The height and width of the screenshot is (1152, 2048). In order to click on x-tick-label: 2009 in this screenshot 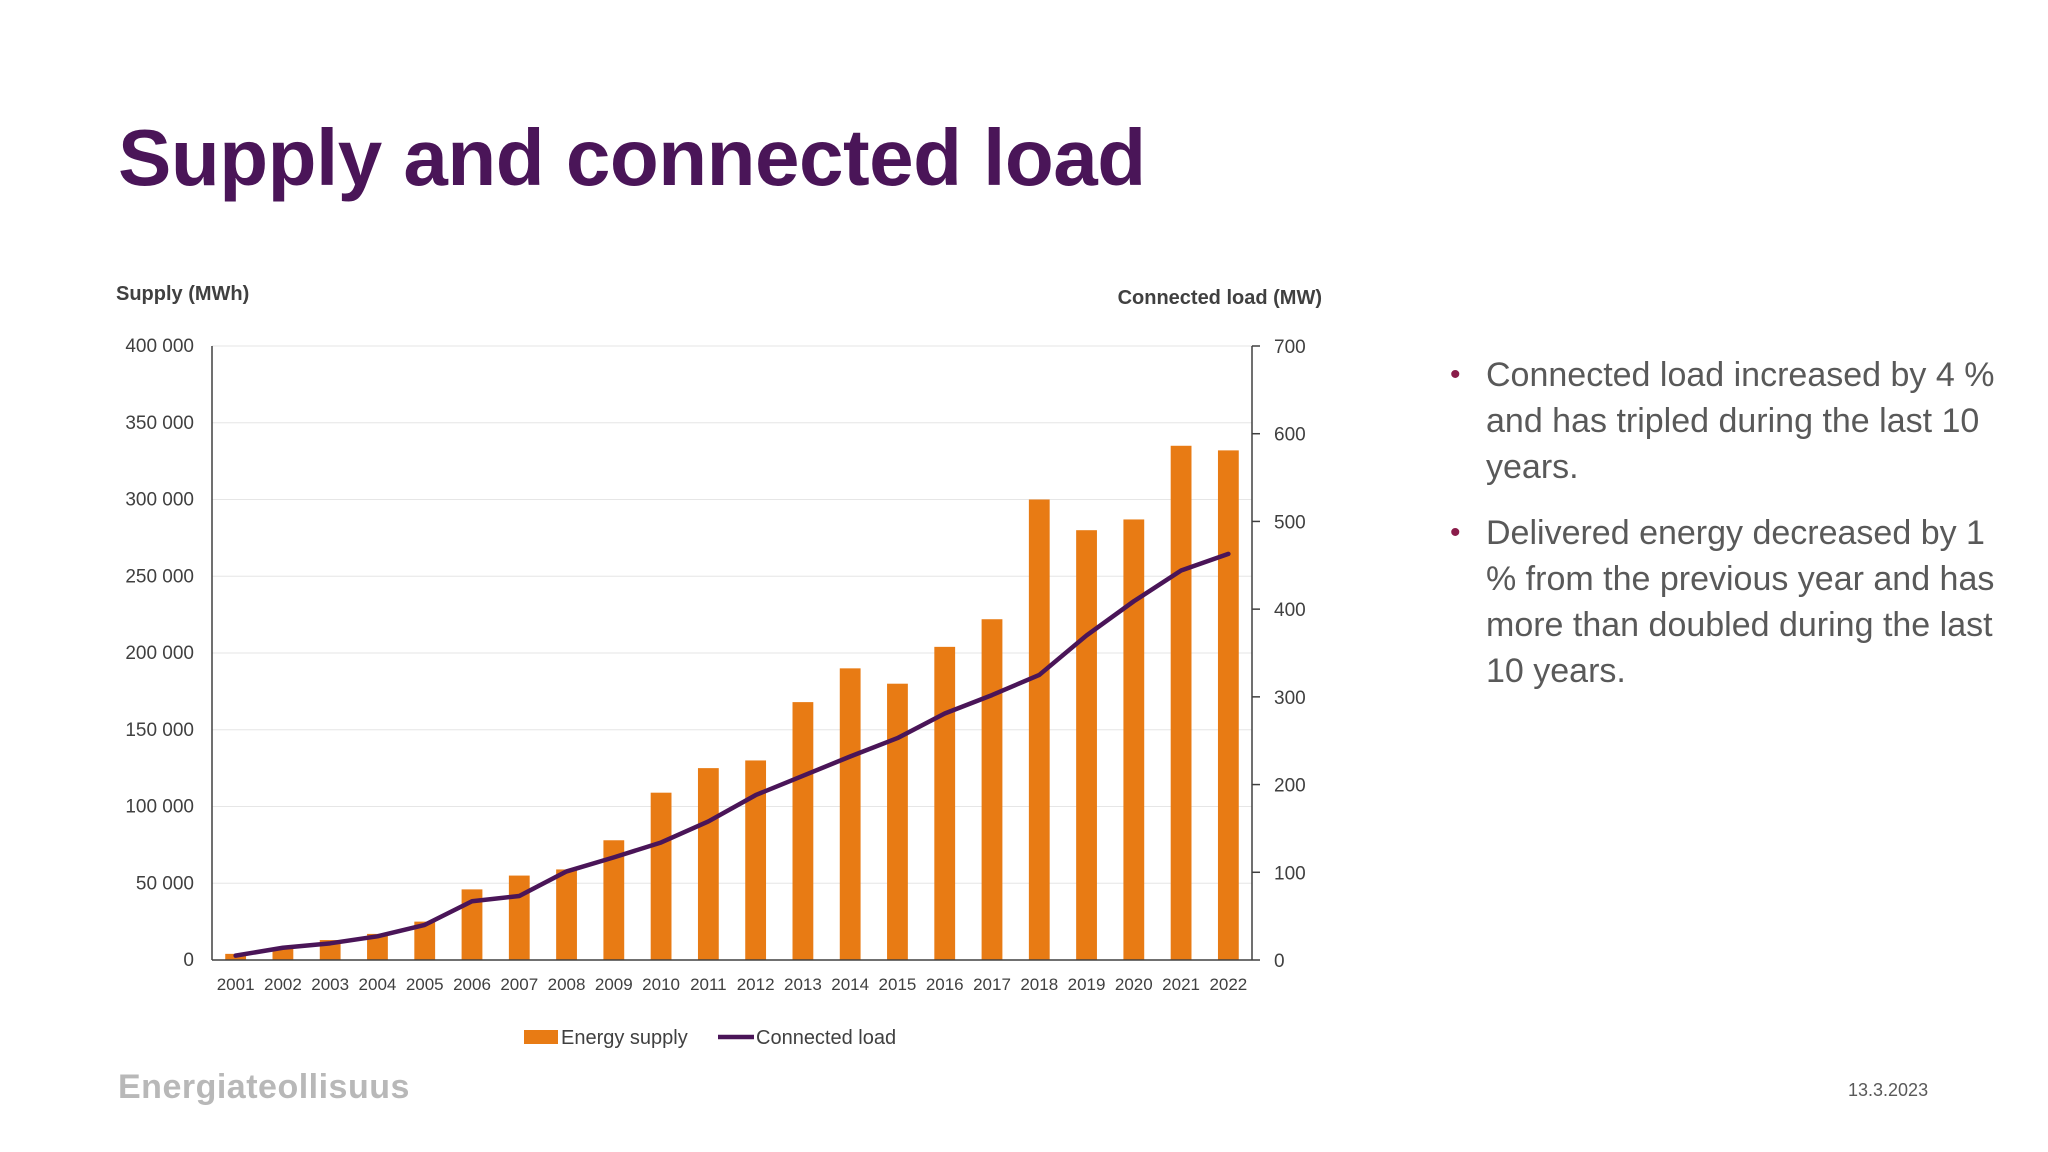, I will do `click(614, 984)`.